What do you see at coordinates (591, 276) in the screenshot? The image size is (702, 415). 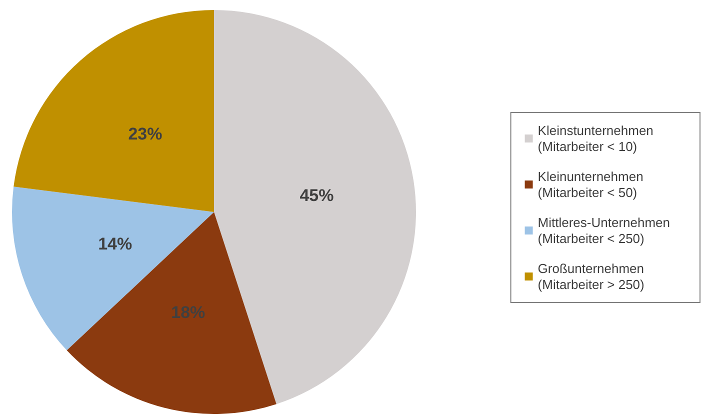 I see `legend-label: Großunternehmen (Mitarbeiter > 250)` at bounding box center [591, 276].